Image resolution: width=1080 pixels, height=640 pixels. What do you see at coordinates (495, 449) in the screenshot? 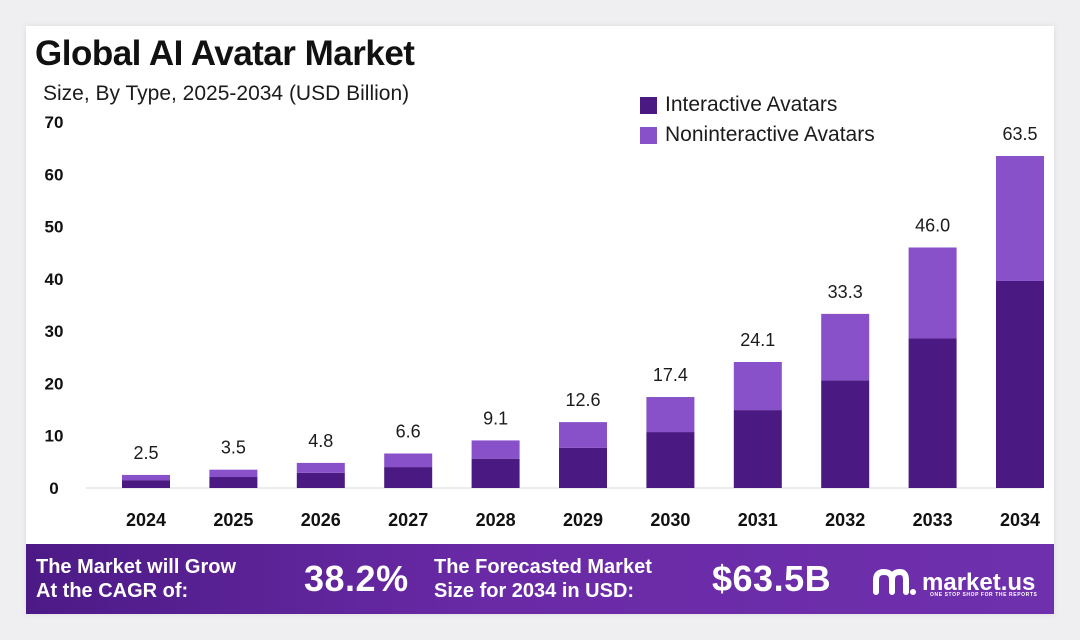
I see `bar-noninteractive-2028` at bounding box center [495, 449].